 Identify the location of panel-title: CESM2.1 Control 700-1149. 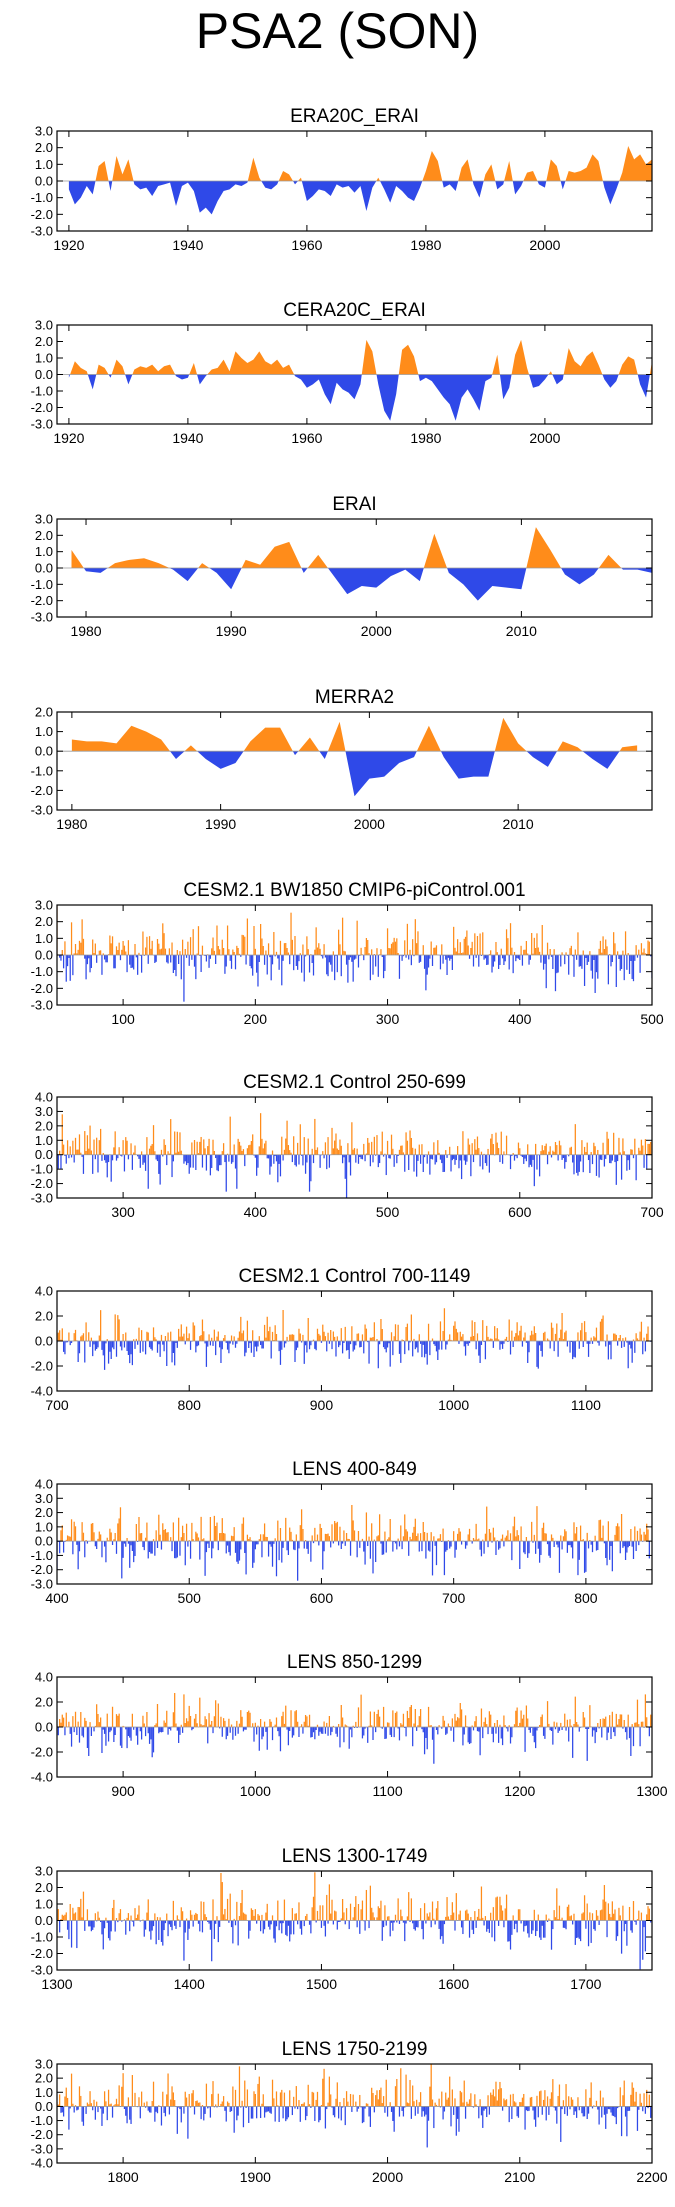
(355, 1276).